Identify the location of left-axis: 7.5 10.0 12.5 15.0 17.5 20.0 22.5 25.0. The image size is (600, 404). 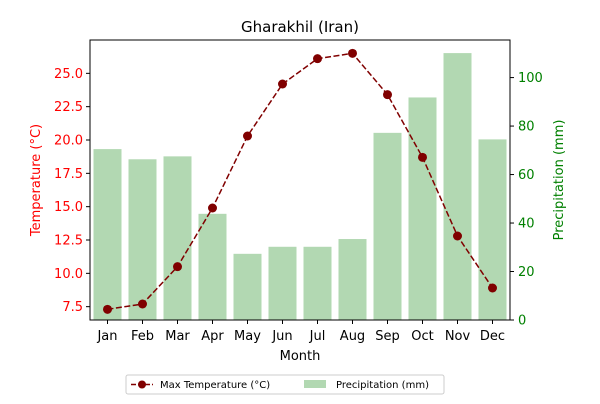
(72, 191).